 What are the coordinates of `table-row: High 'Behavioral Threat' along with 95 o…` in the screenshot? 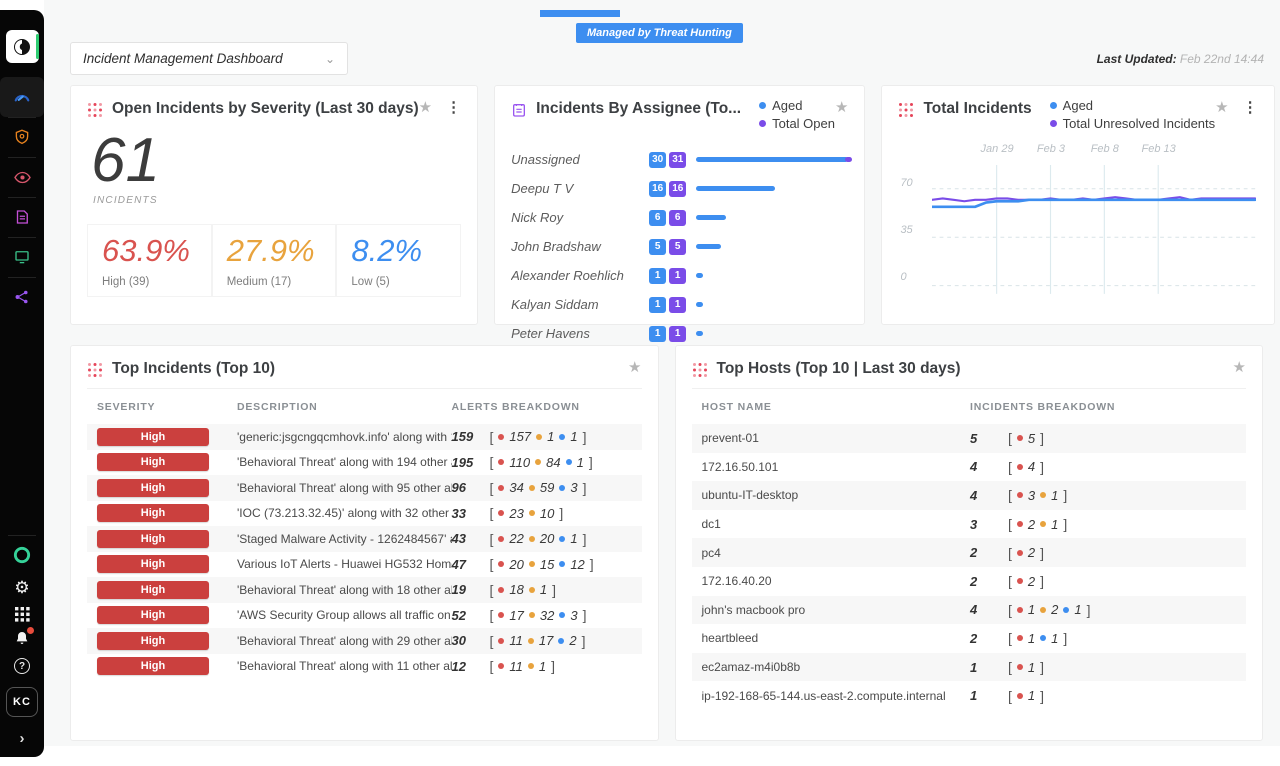 It's located at (364, 488).